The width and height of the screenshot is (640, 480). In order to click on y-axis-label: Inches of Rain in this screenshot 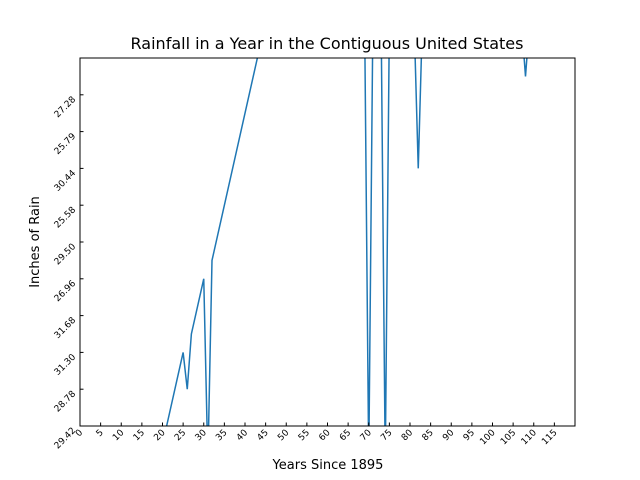, I will do `click(35, 242)`.